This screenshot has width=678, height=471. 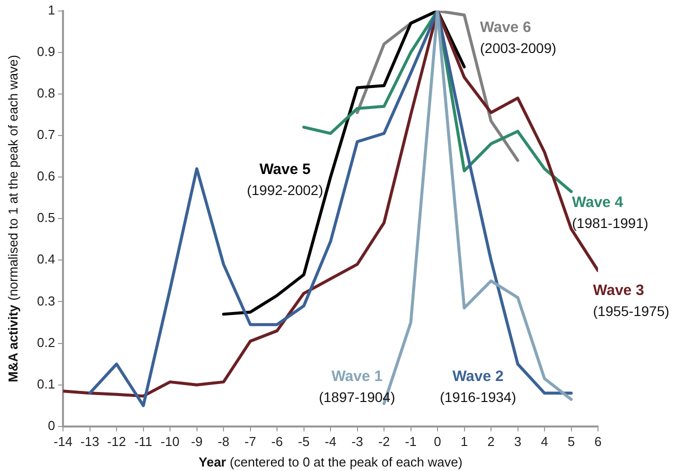 What do you see at coordinates (170, 441) in the screenshot?
I see `x-tick-label: -10` at bounding box center [170, 441].